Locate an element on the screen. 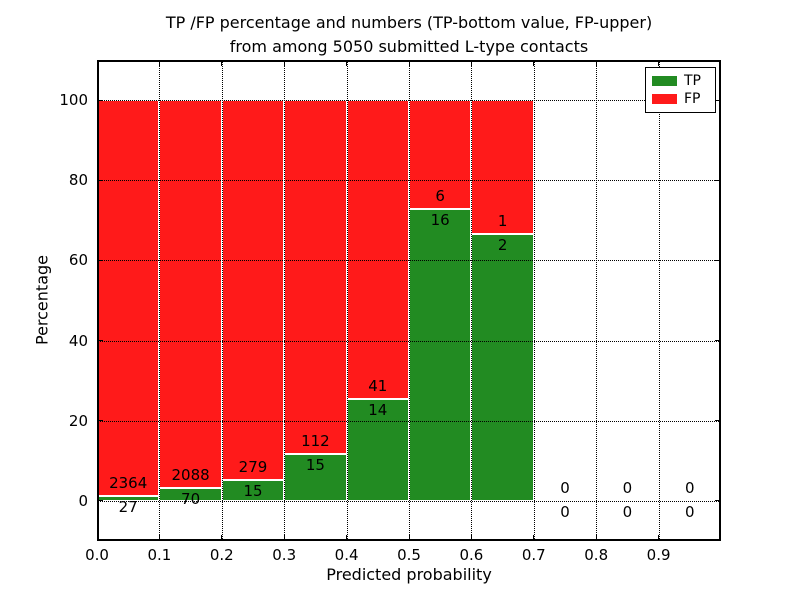 This screenshot has height=600, width=800. tp-count-label: 70 is located at coordinates (191, 498).